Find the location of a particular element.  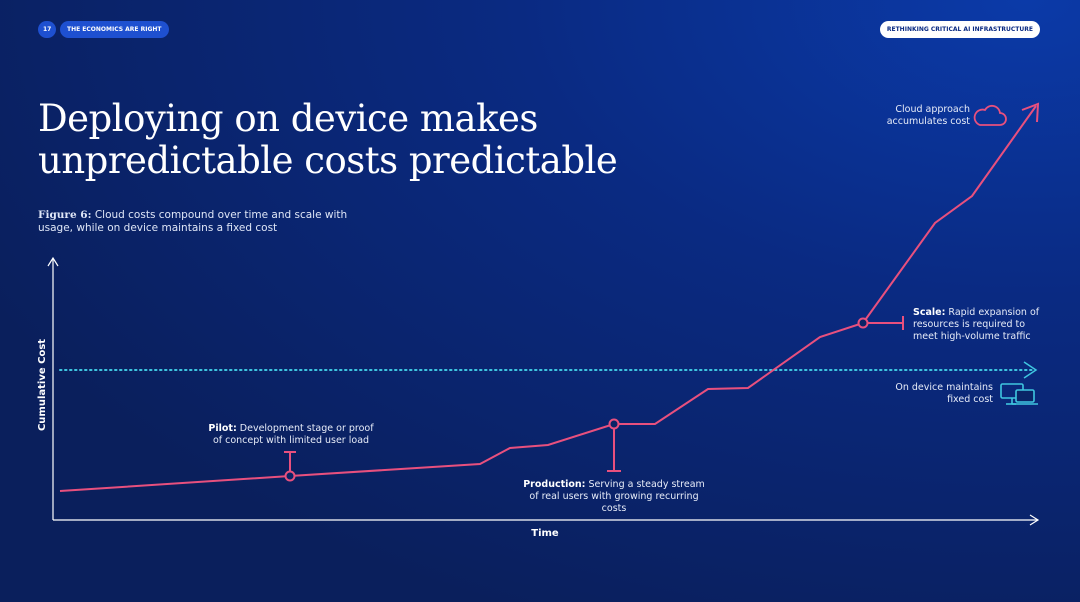

title-line: unpredictable costs predictable is located at coordinates (328, 160).